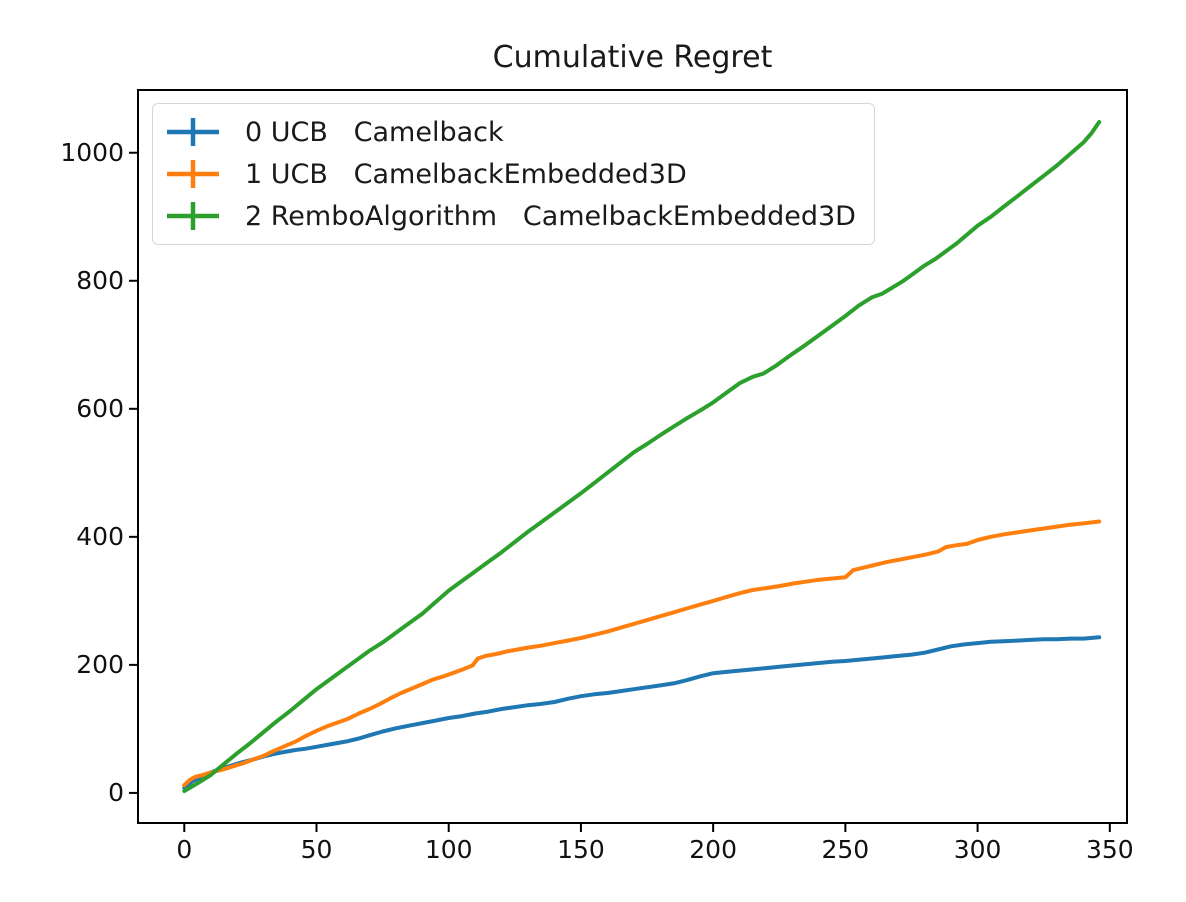 This screenshot has height=902, width=1186. What do you see at coordinates (100, 408) in the screenshot?
I see `y-tick-label: 600` at bounding box center [100, 408].